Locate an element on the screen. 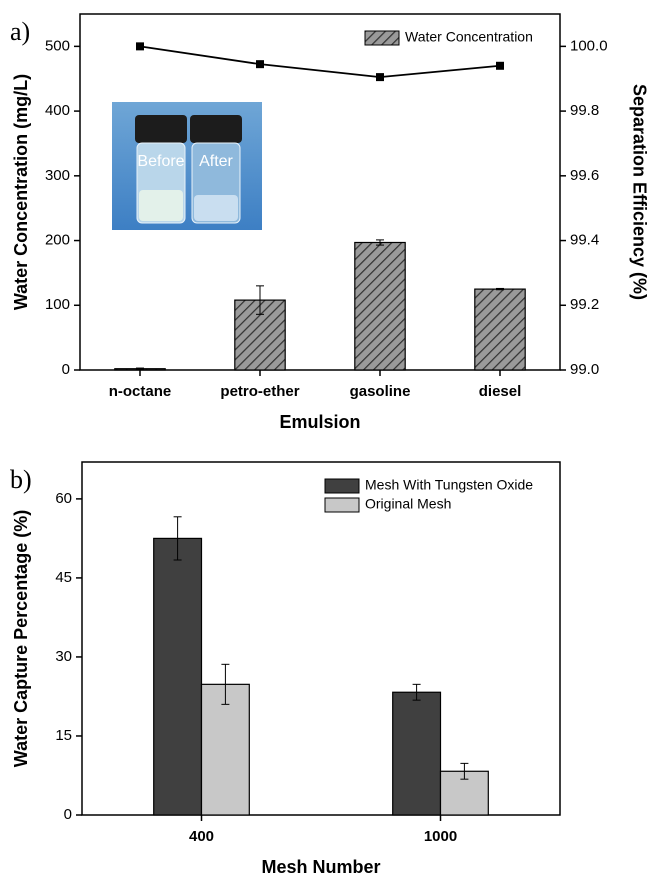  y2-tick-label: 99.2 is located at coordinates (584, 304).